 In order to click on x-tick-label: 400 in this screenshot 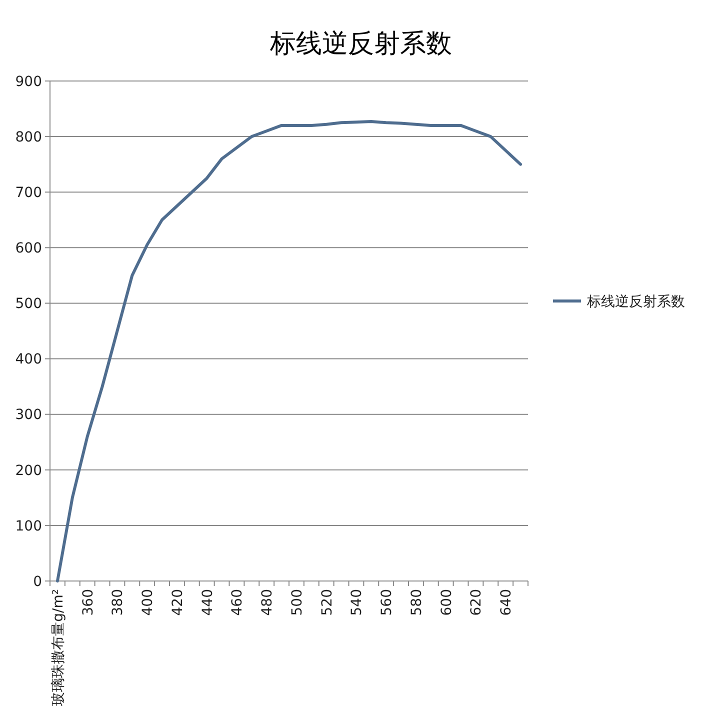, I will do `click(148, 602)`.